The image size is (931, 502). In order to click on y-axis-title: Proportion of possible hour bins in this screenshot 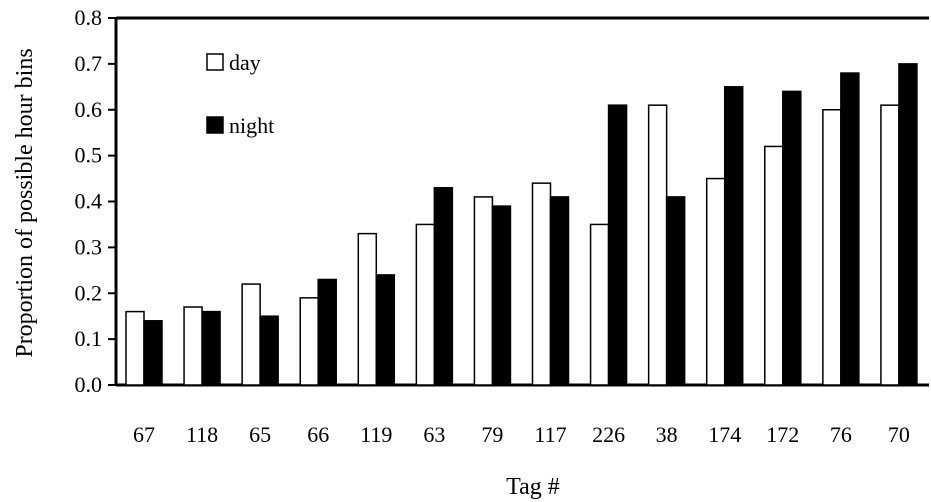, I will do `click(25, 202)`.